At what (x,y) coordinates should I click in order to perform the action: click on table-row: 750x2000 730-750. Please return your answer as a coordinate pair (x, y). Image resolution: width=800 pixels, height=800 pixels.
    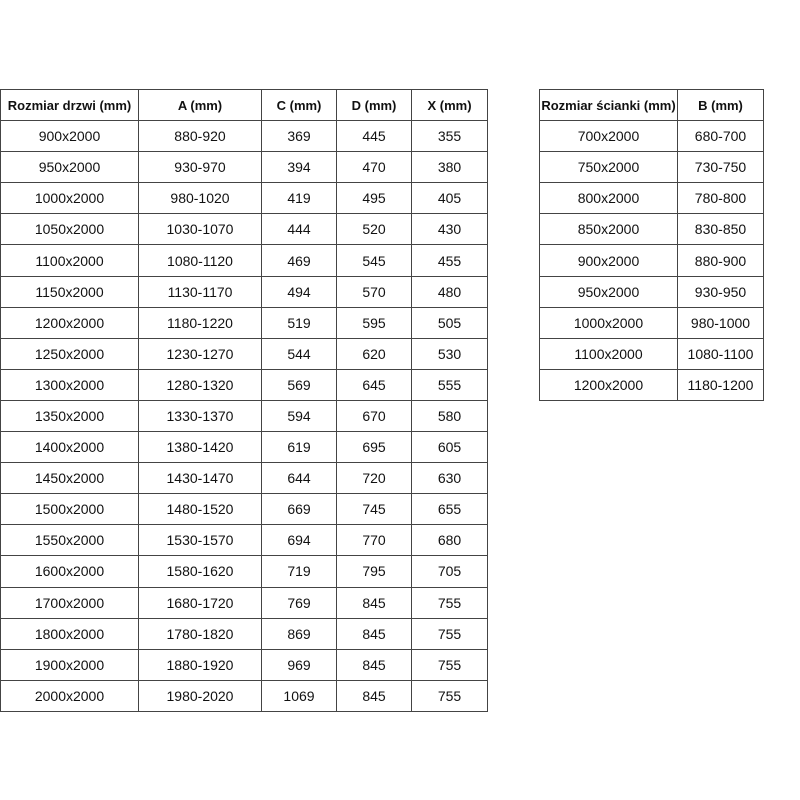
    Looking at the image, I should click on (651, 167).